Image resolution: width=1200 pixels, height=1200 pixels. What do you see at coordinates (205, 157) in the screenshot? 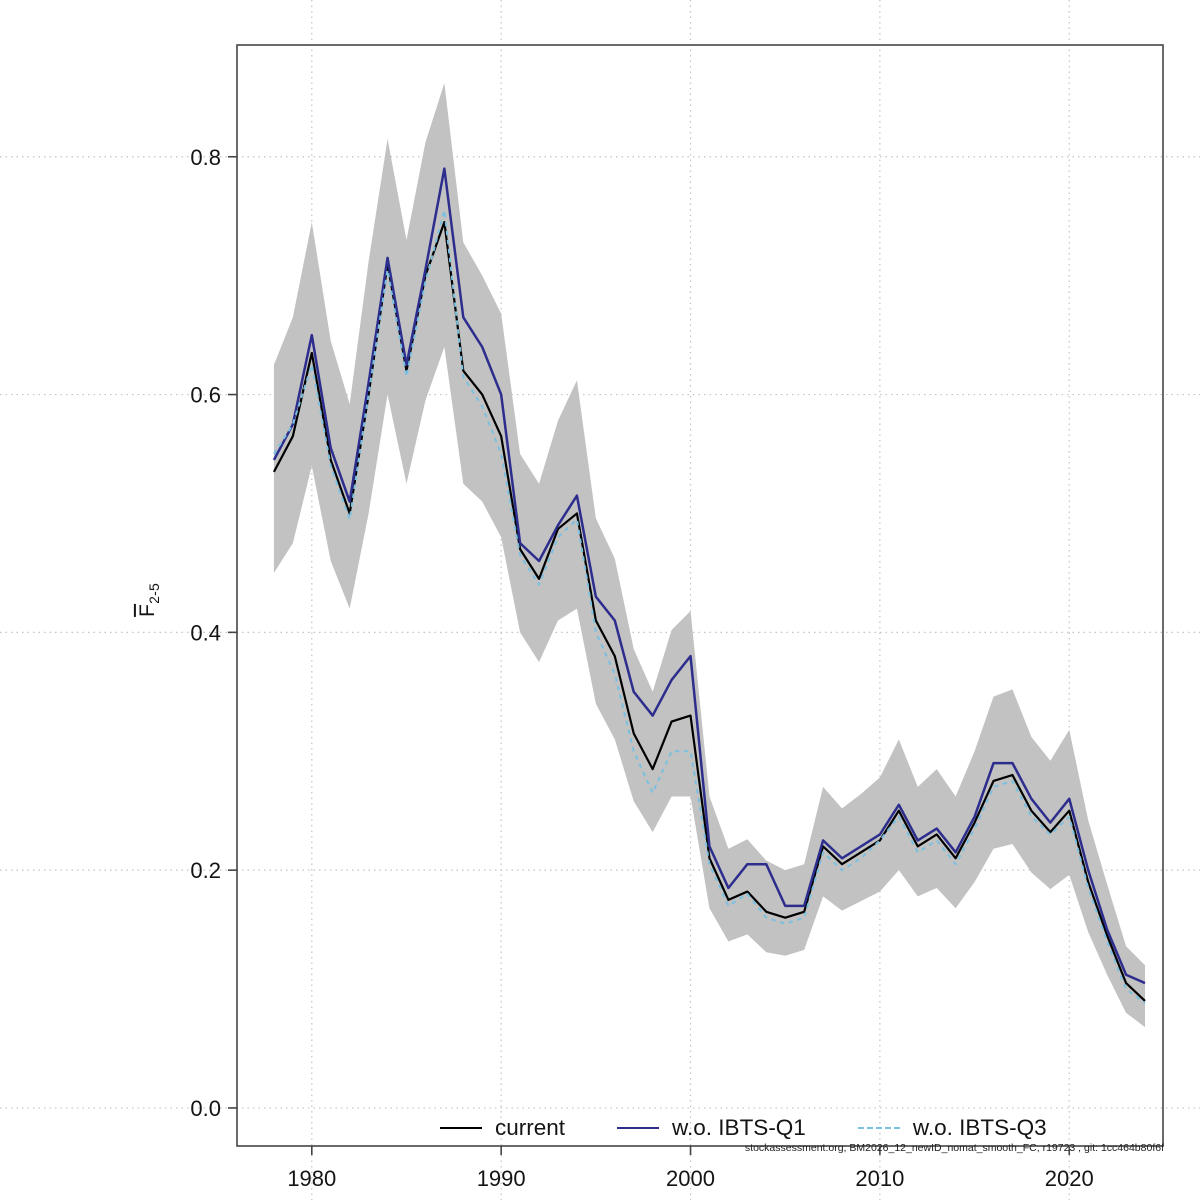
I see `y-tick-label: 0.8` at bounding box center [205, 157].